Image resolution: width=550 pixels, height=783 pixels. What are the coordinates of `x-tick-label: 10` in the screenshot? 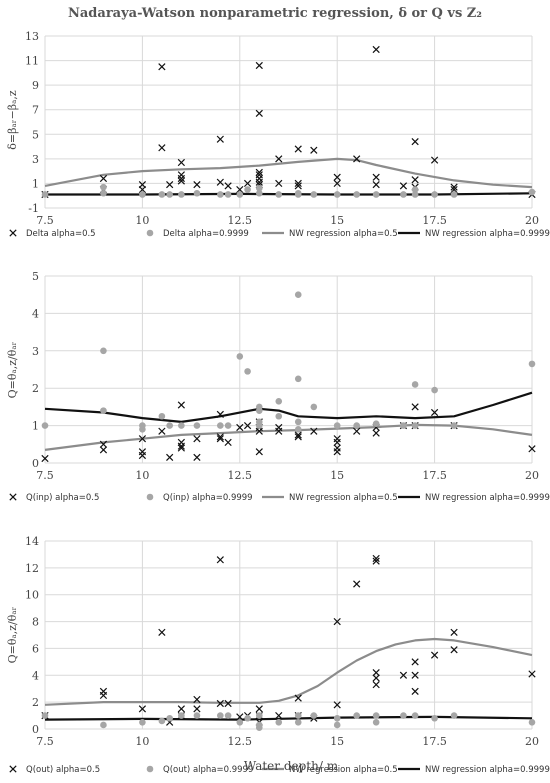 It's located at (142, 220).